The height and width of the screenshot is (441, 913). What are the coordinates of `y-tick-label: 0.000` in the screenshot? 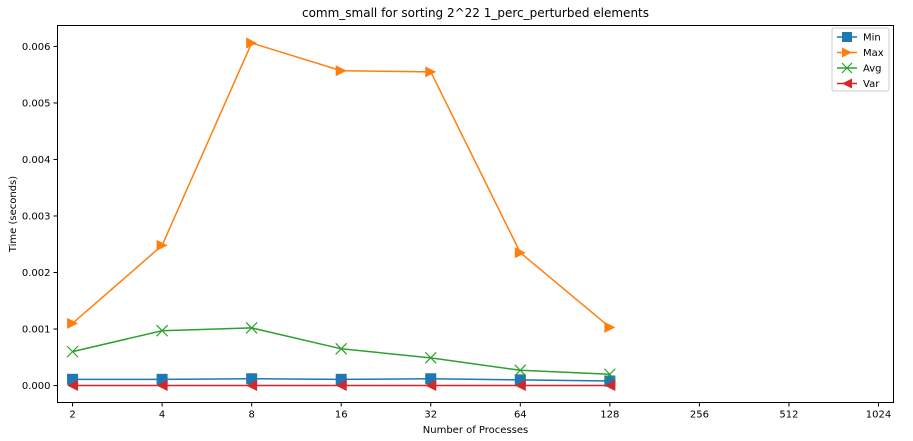 It's located at (36, 386).